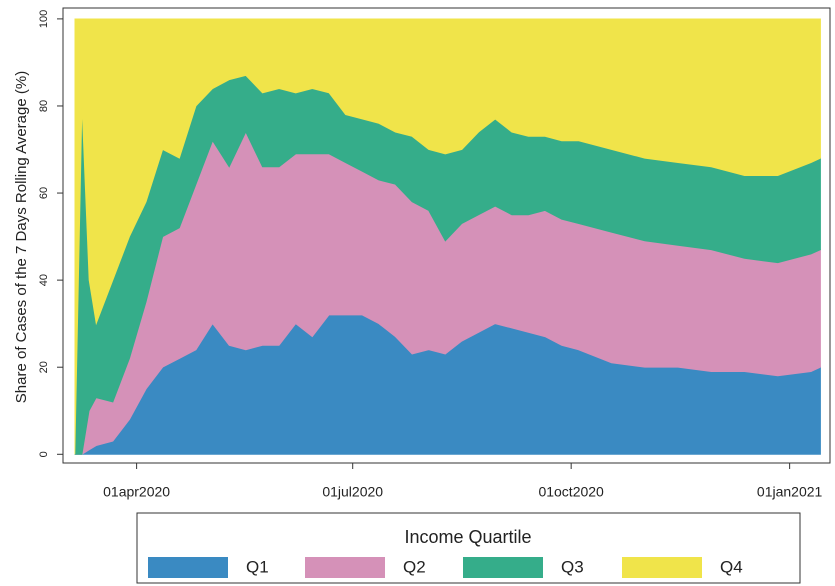 The width and height of the screenshot is (835, 586). What do you see at coordinates (136, 492) in the screenshot?
I see `x-tick-label: 01apr2020` at bounding box center [136, 492].